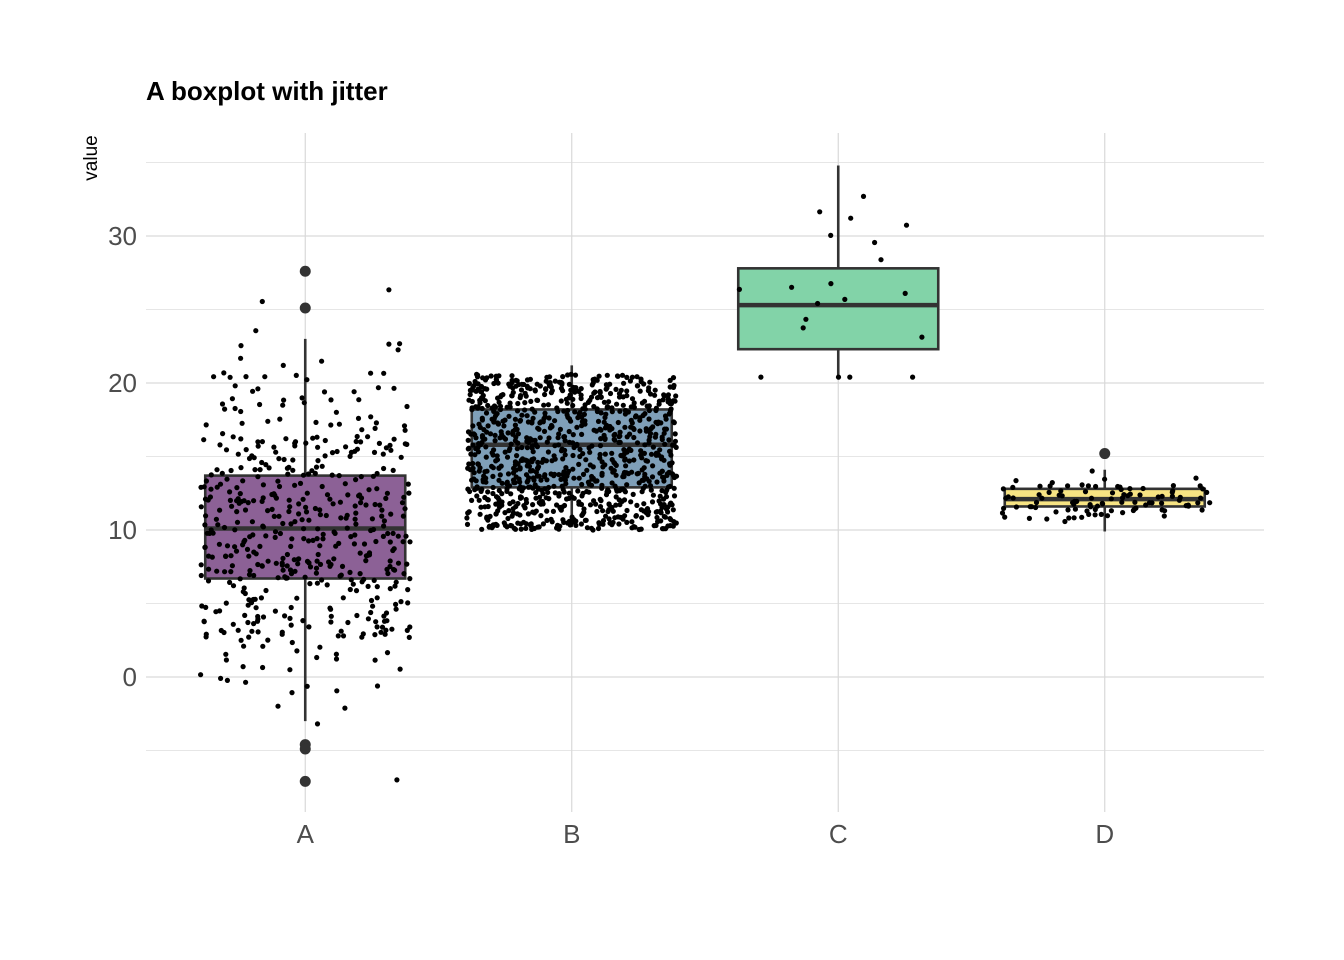 Image resolution: width=1344 pixels, height=960 pixels. I want to click on y-tick-label: 30, so click(122, 236).